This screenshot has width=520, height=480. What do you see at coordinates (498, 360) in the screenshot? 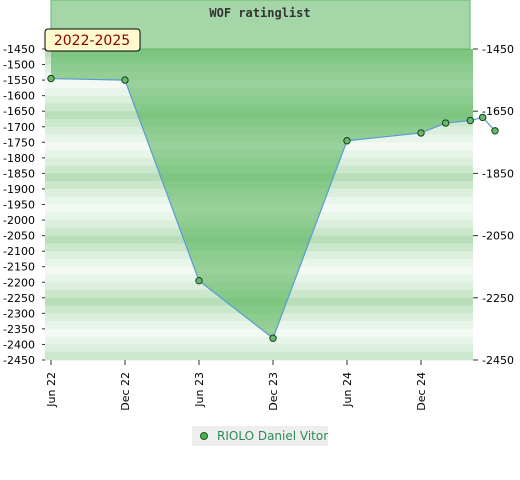
I see `y-right-tick-label: -2450` at bounding box center [498, 360].